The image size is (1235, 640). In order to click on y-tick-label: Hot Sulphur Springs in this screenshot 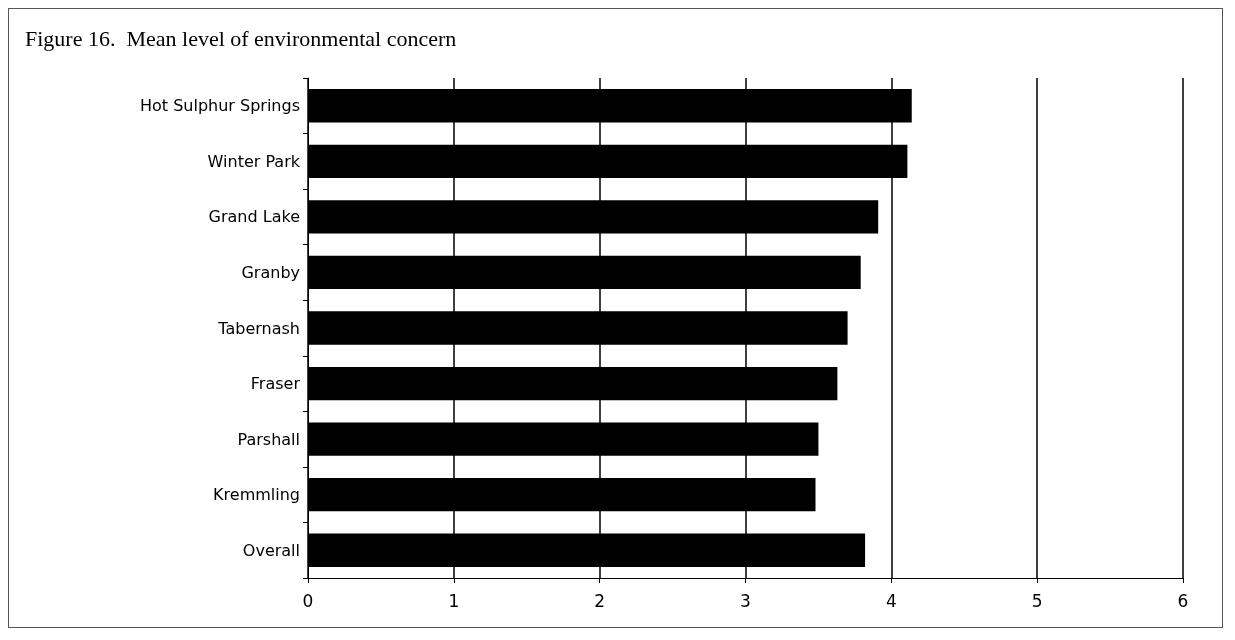, I will do `click(220, 106)`.